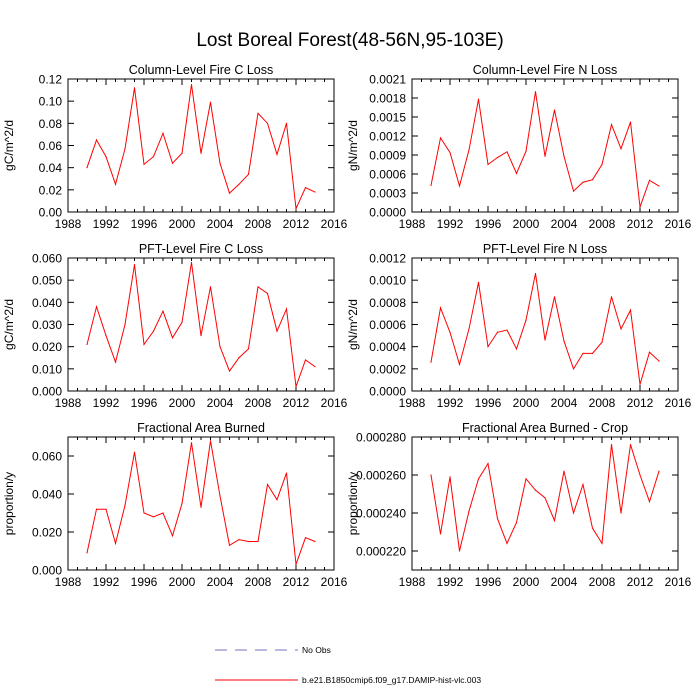  I want to click on y-tick-label: 0.000, so click(47, 571).